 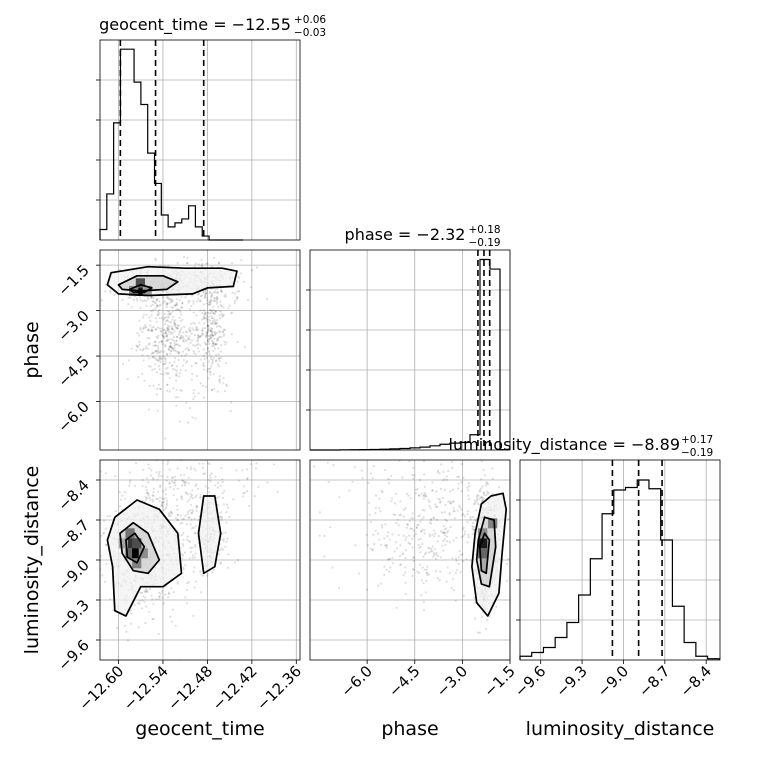 What do you see at coordinates (619, 569) in the screenshot?
I see `histogram-step-luminosity_distance` at bounding box center [619, 569].